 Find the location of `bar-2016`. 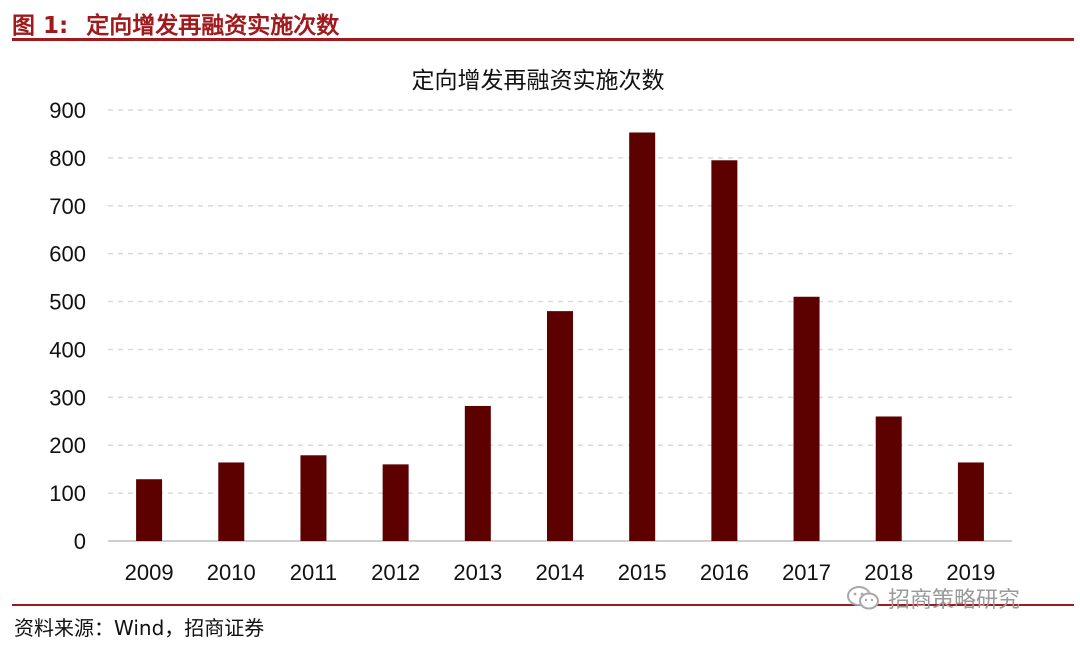

bar-2016 is located at coordinates (724, 350).